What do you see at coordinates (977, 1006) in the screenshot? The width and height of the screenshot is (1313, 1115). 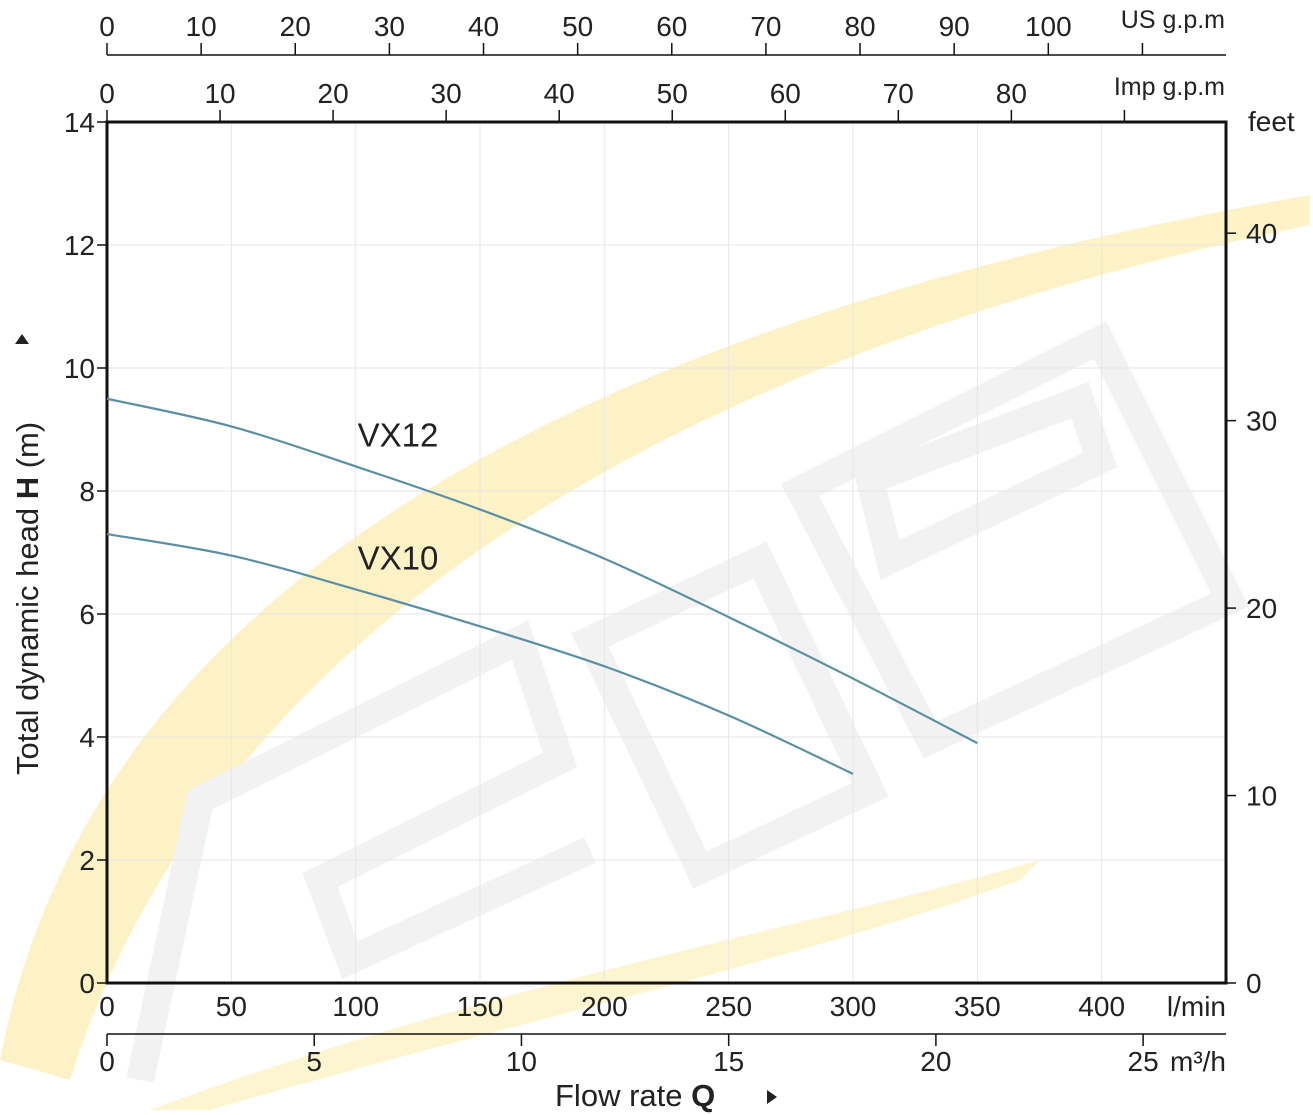 I see `x-tick-label: 350` at bounding box center [977, 1006].